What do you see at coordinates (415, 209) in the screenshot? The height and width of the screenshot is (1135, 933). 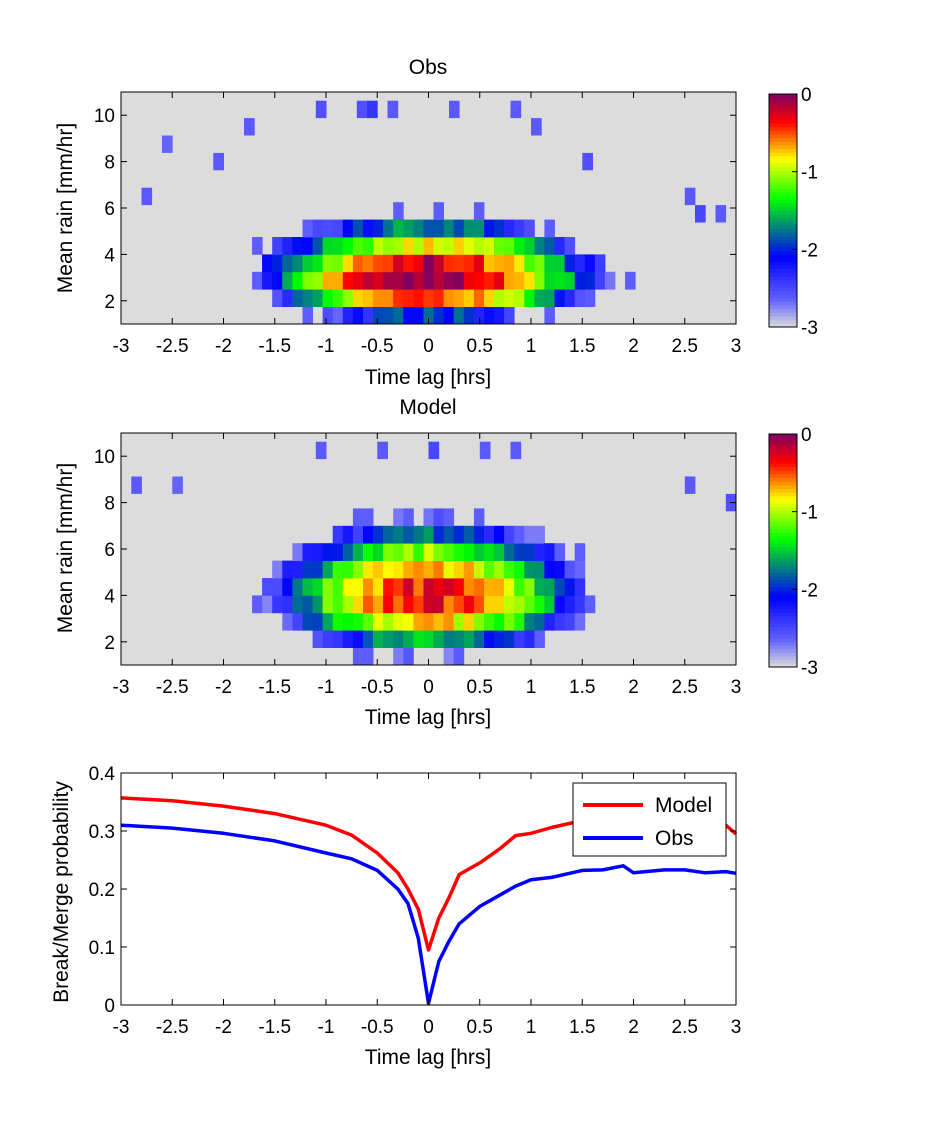 I see `heatmap-obs-yticks: 2 4 6 8 10` at bounding box center [415, 209].